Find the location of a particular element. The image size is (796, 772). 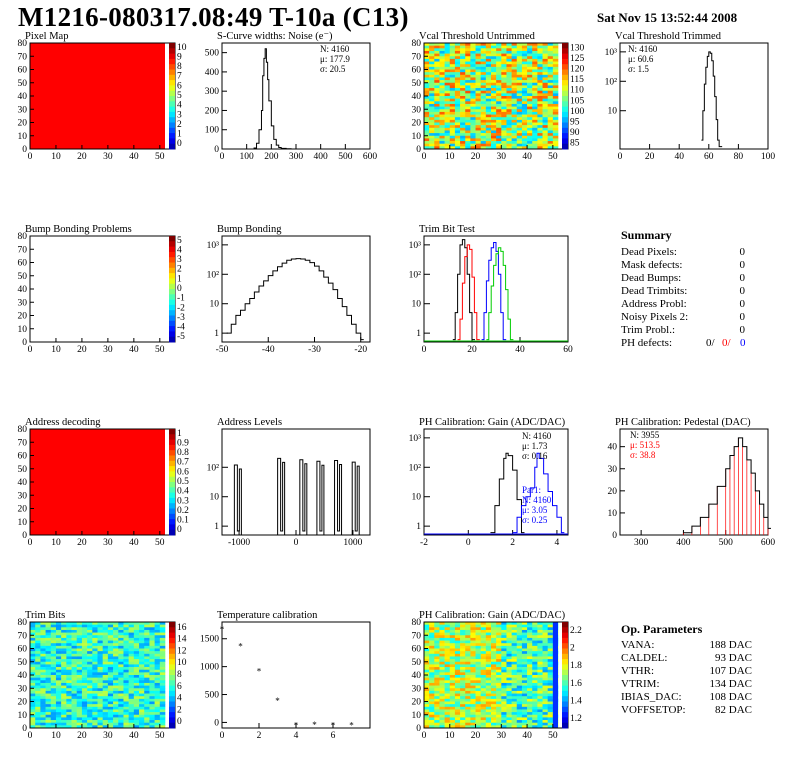

colorbar-label: 85 is located at coordinates (575, 144).